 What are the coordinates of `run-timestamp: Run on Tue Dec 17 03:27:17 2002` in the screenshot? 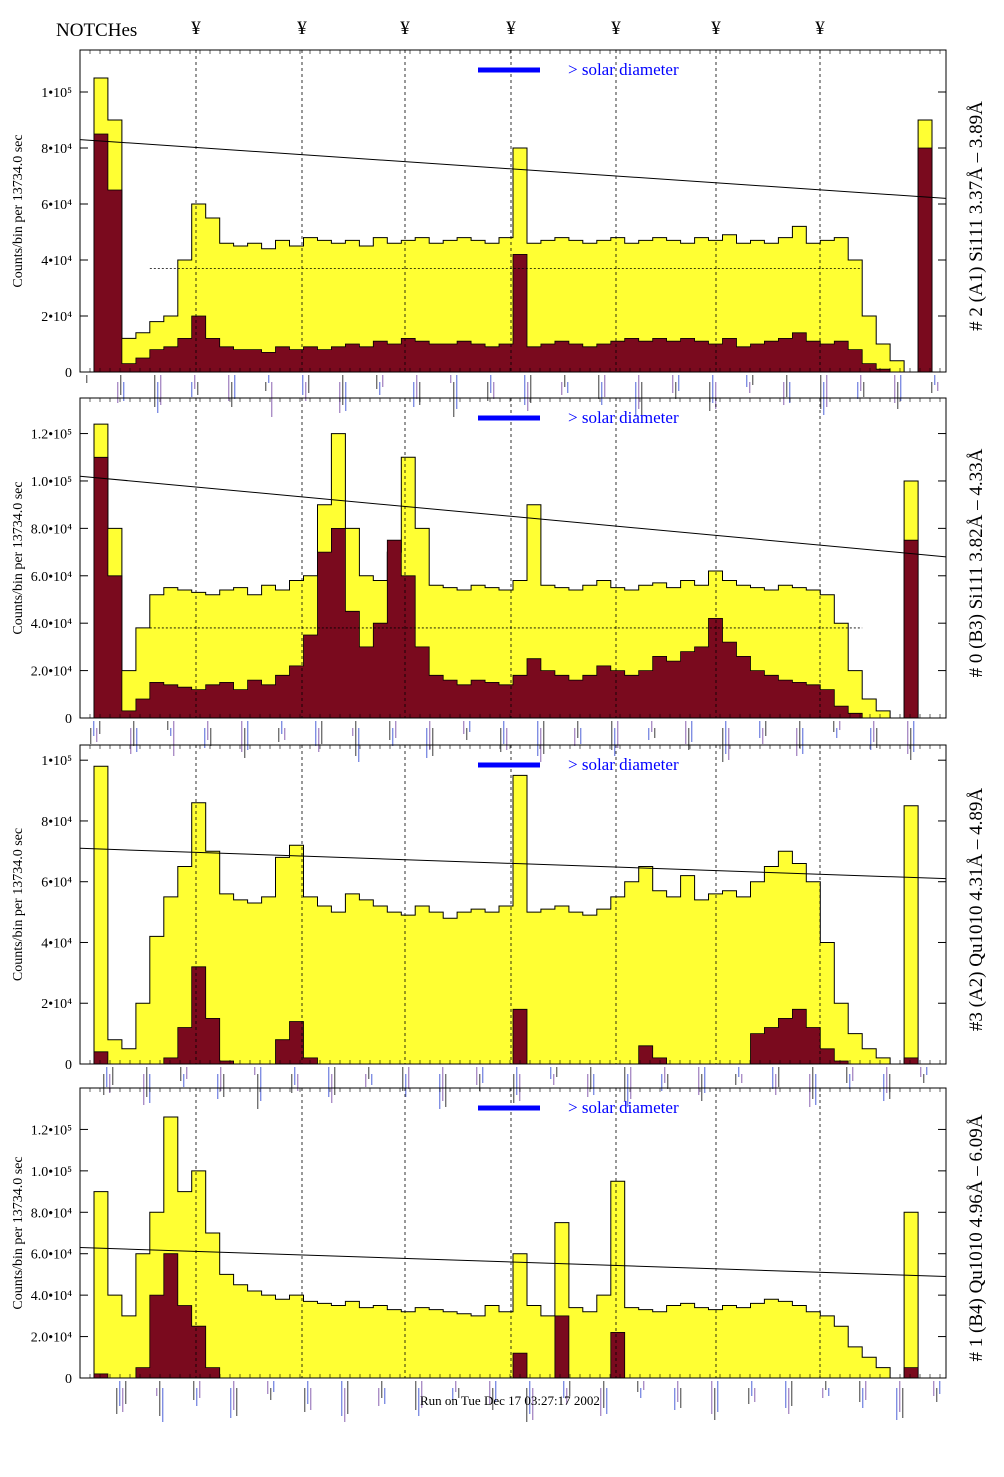 It's located at (510, 1400).